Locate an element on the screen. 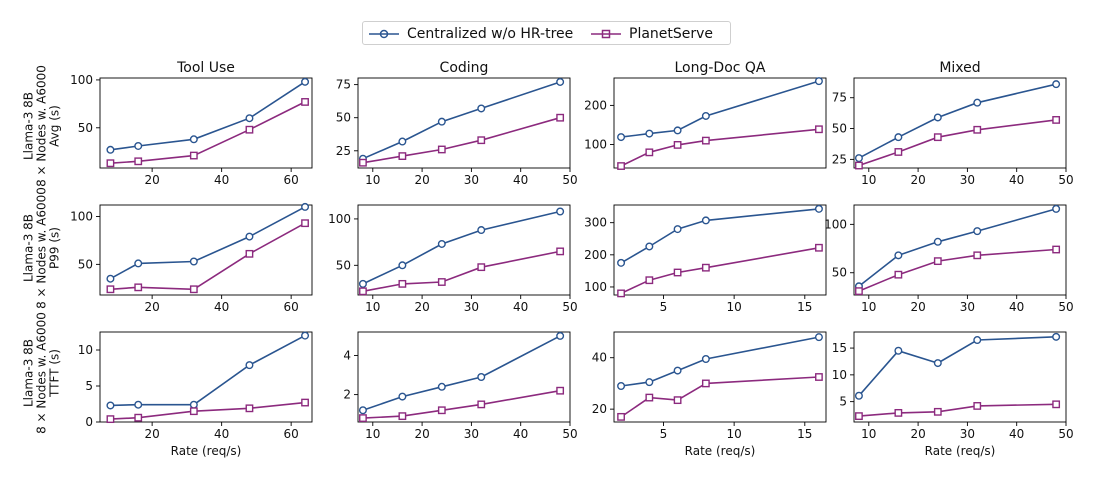 The width and height of the screenshot is (1097, 485). y-tick-label: 15 is located at coordinates (839, 348).